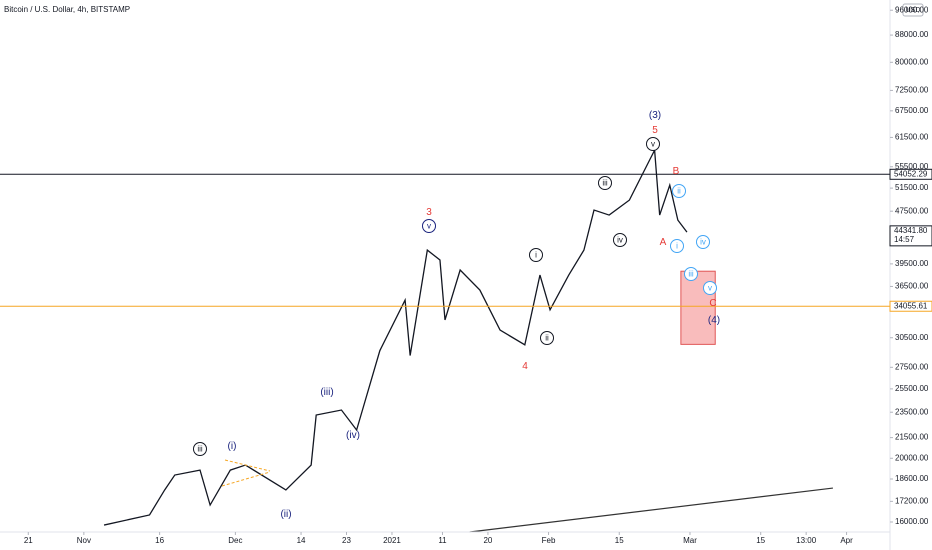  What do you see at coordinates (285, 514) in the screenshot?
I see `wave-label: (ii)` at bounding box center [285, 514].